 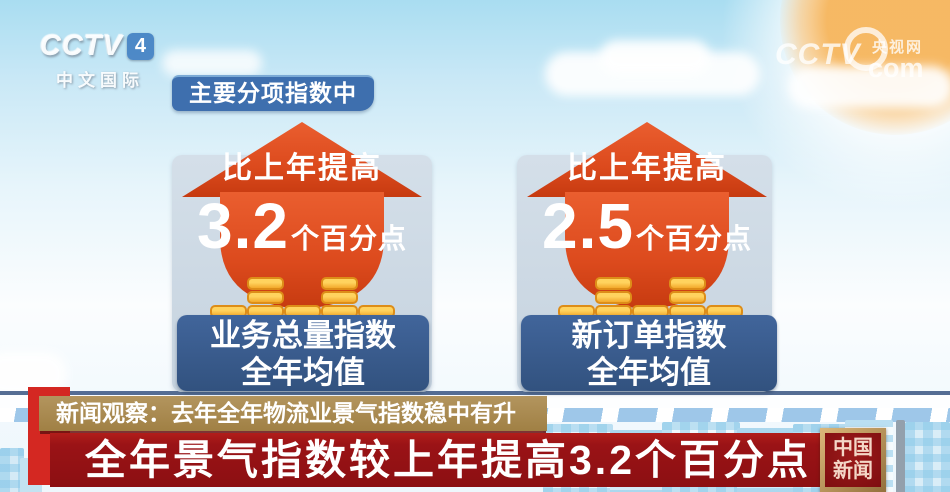 I want to click on increase-value: 2.5 个百分点, so click(x=647, y=226).